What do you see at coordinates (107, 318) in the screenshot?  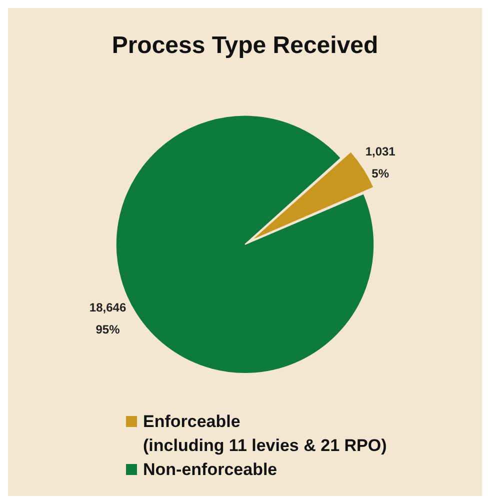 I see `data-label: 18,646 95%` at bounding box center [107, 318].